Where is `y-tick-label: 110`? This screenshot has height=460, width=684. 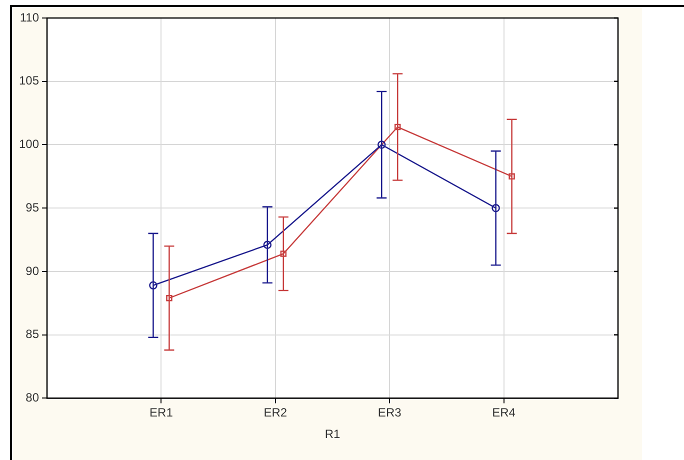 y-tick-label: 110 is located at coordinates (30, 17).